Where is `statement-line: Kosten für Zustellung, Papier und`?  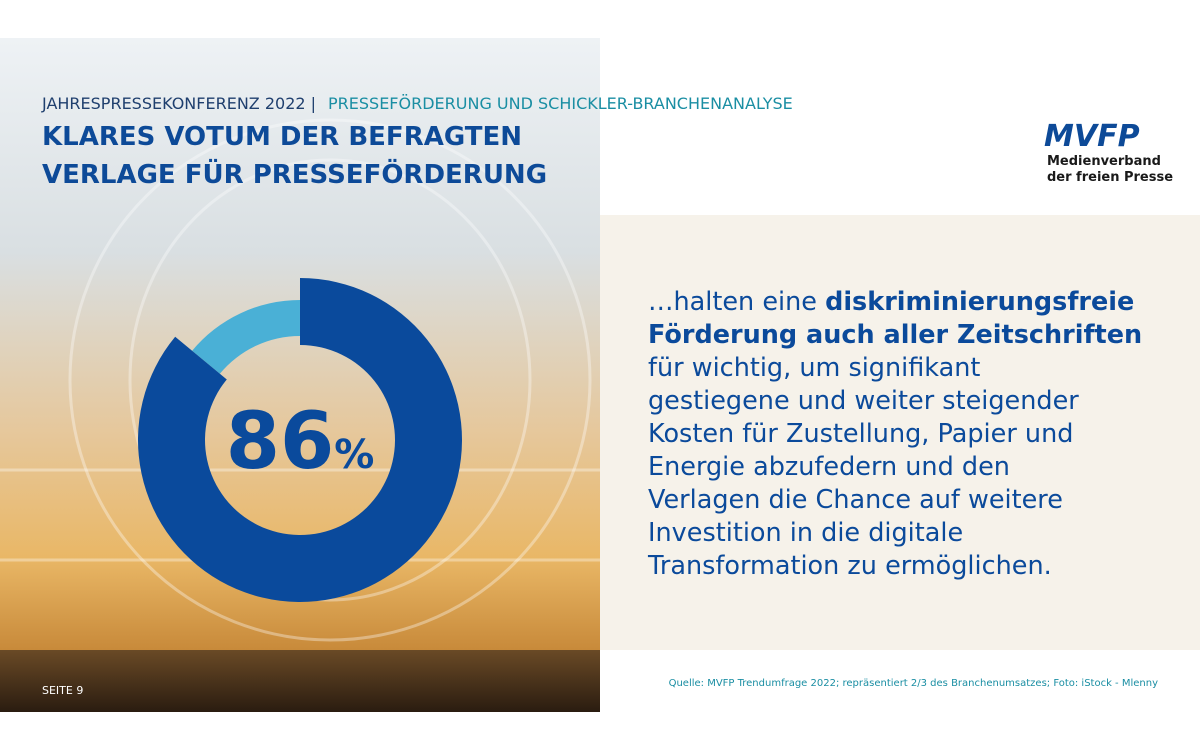
statement-line: Kosten für Zustellung, Papier und is located at coordinates (918, 434).